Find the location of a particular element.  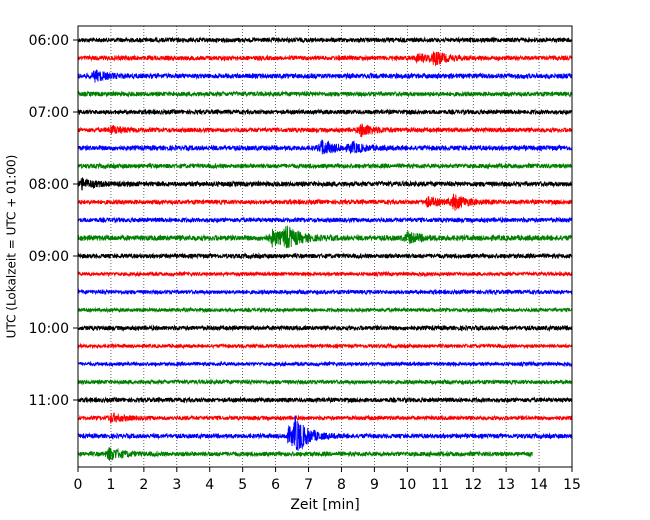

x-tick-label: 2 is located at coordinates (143, 485).